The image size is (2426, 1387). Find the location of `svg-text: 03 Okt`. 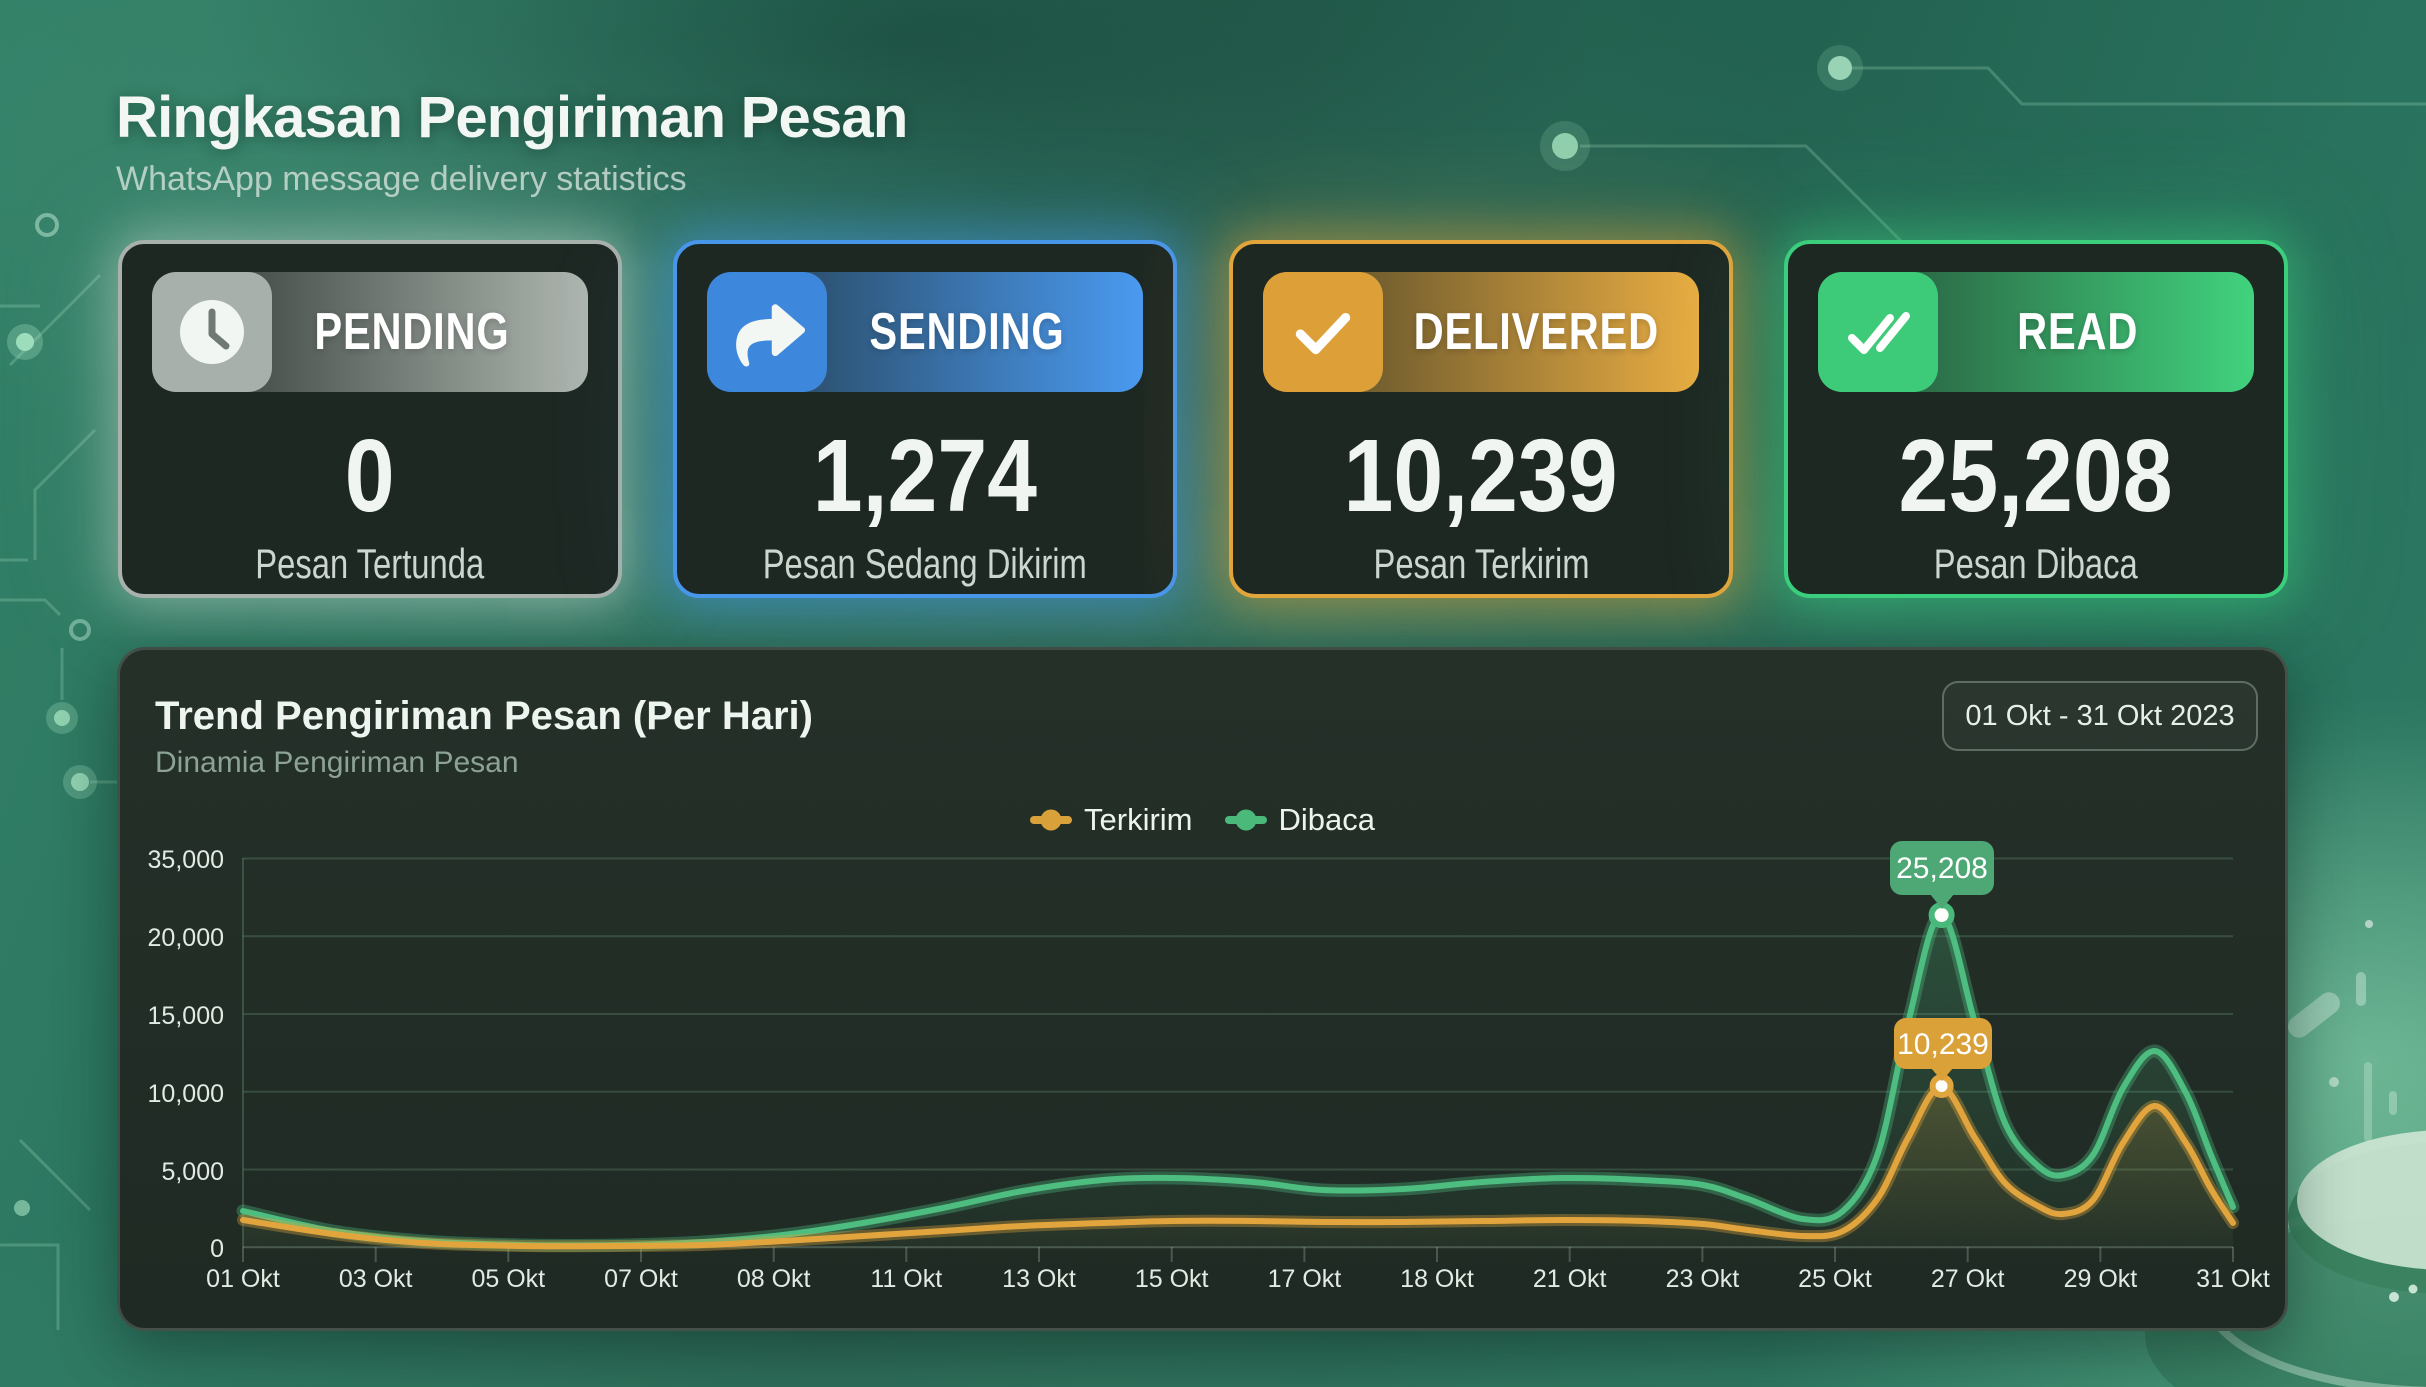

svg-text: 03 Okt is located at coordinates (376, 1279).